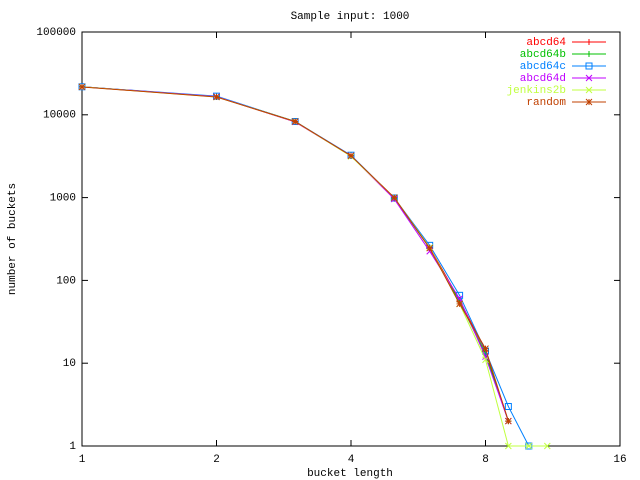 Image resolution: width=640 pixels, height=480 pixels. What do you see at coordinates (543, 55) in the screenshot?
I see `legend-label: abcd64b` at bounding box center [543, 55].